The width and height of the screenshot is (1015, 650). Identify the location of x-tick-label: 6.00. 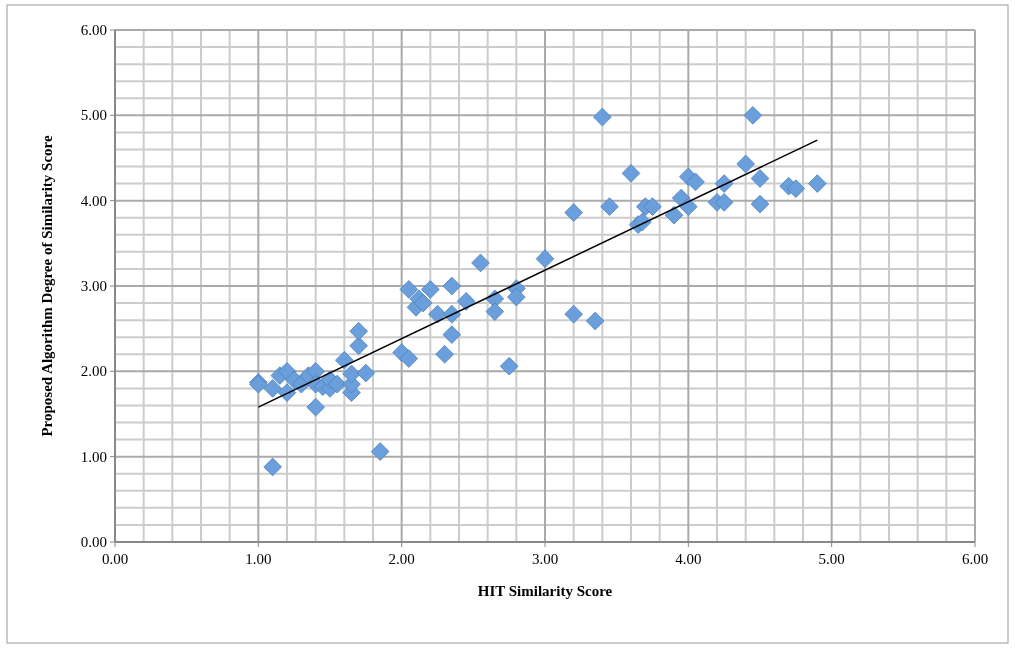
(975, 559).